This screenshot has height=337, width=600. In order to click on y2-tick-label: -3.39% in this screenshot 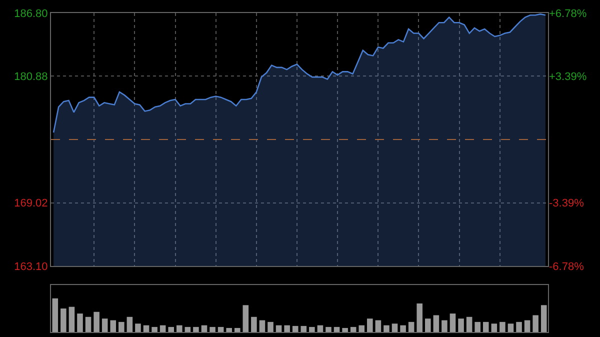, I will do `click(566, 204)`.